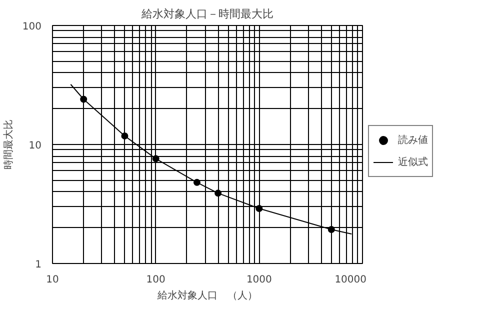 The image size is (503, 336). Describe the element at coordinates (35, 146) in the screenshot. I see `y-tick-label: 10` at that location.